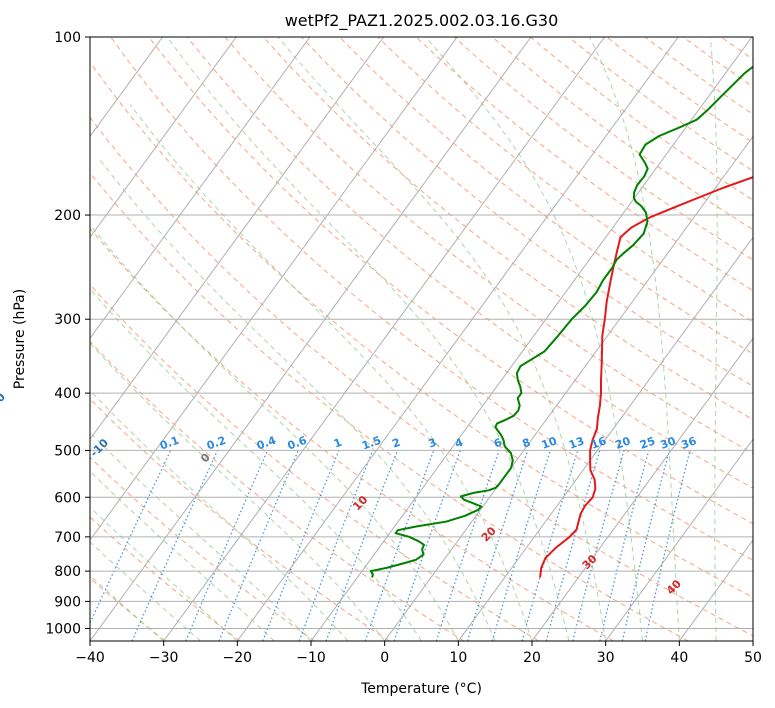 The height and width of the screenshot is (708, 775). What do you see at coordinates (67, 498) in the screenshot?
I see `y-tick-label: 600` at bounding box center [67, 498].